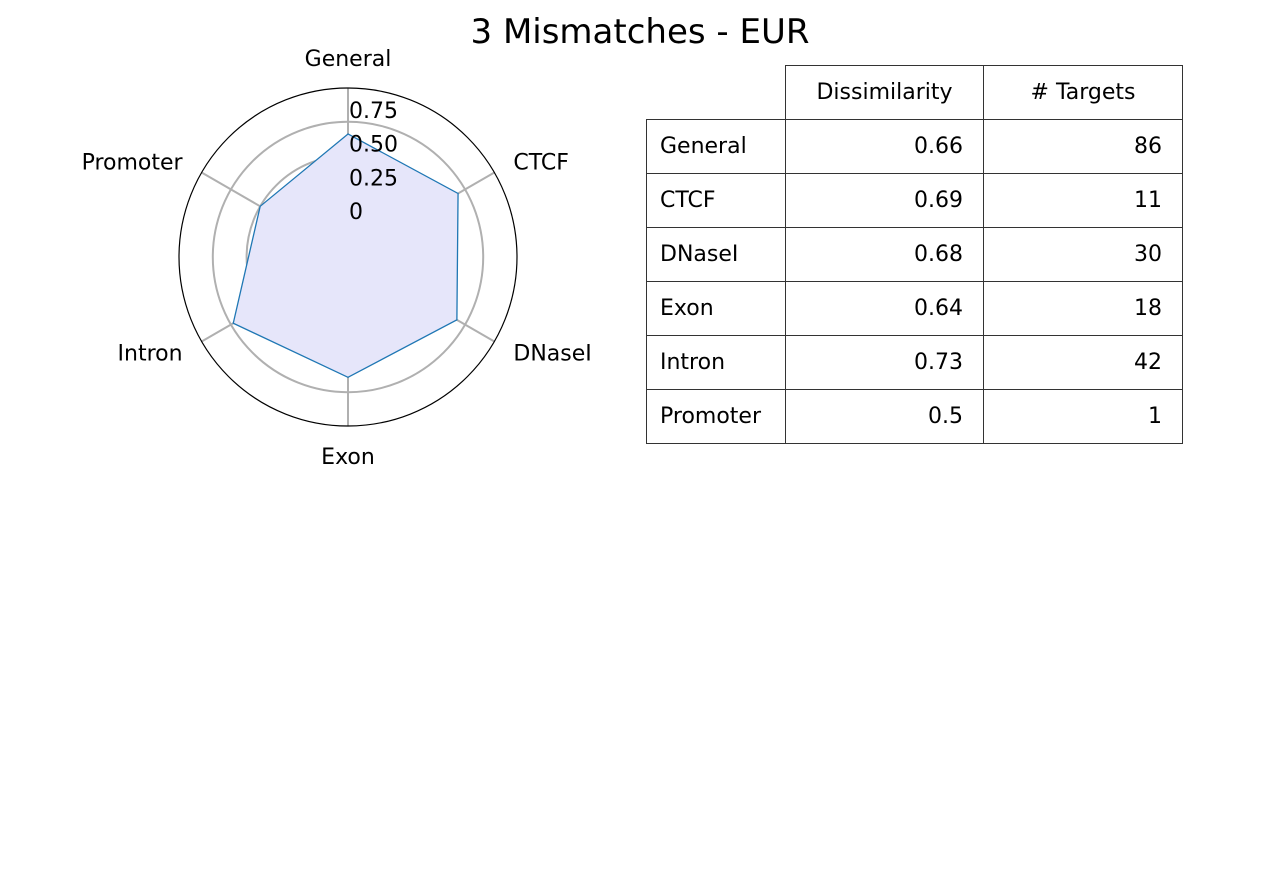  Describe the element at coordinates (716, 254) in the screenshot. I see `row-label-cell: DNaseI` at that location.